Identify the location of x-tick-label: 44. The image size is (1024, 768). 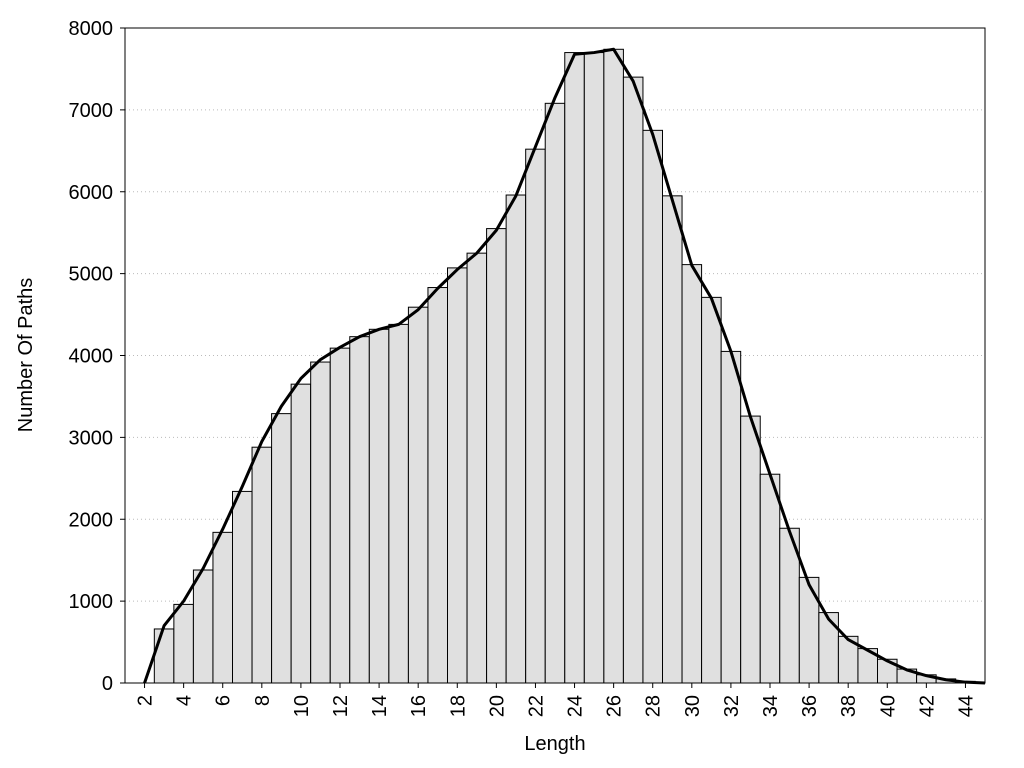
(966, 706).